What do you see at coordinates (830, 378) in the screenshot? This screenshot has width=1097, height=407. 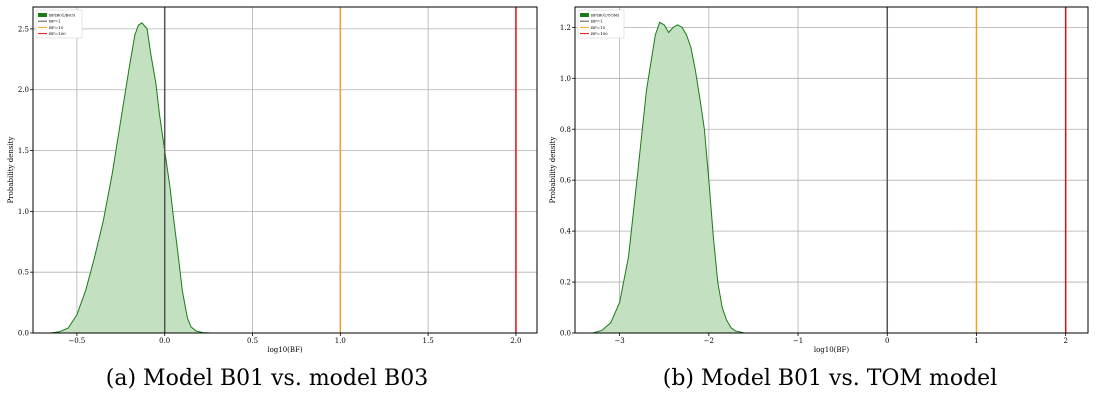 I see `figure-caption: (b) Model B01 vs. TOM model` at bounding box center [830, 378].